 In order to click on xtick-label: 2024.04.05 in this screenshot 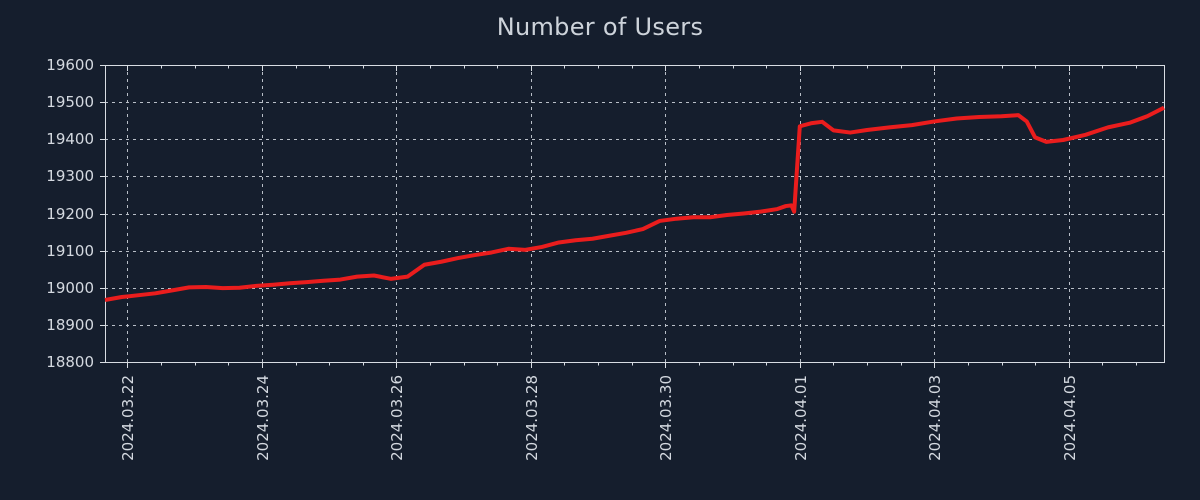, I will do `click(1070, 418)`.